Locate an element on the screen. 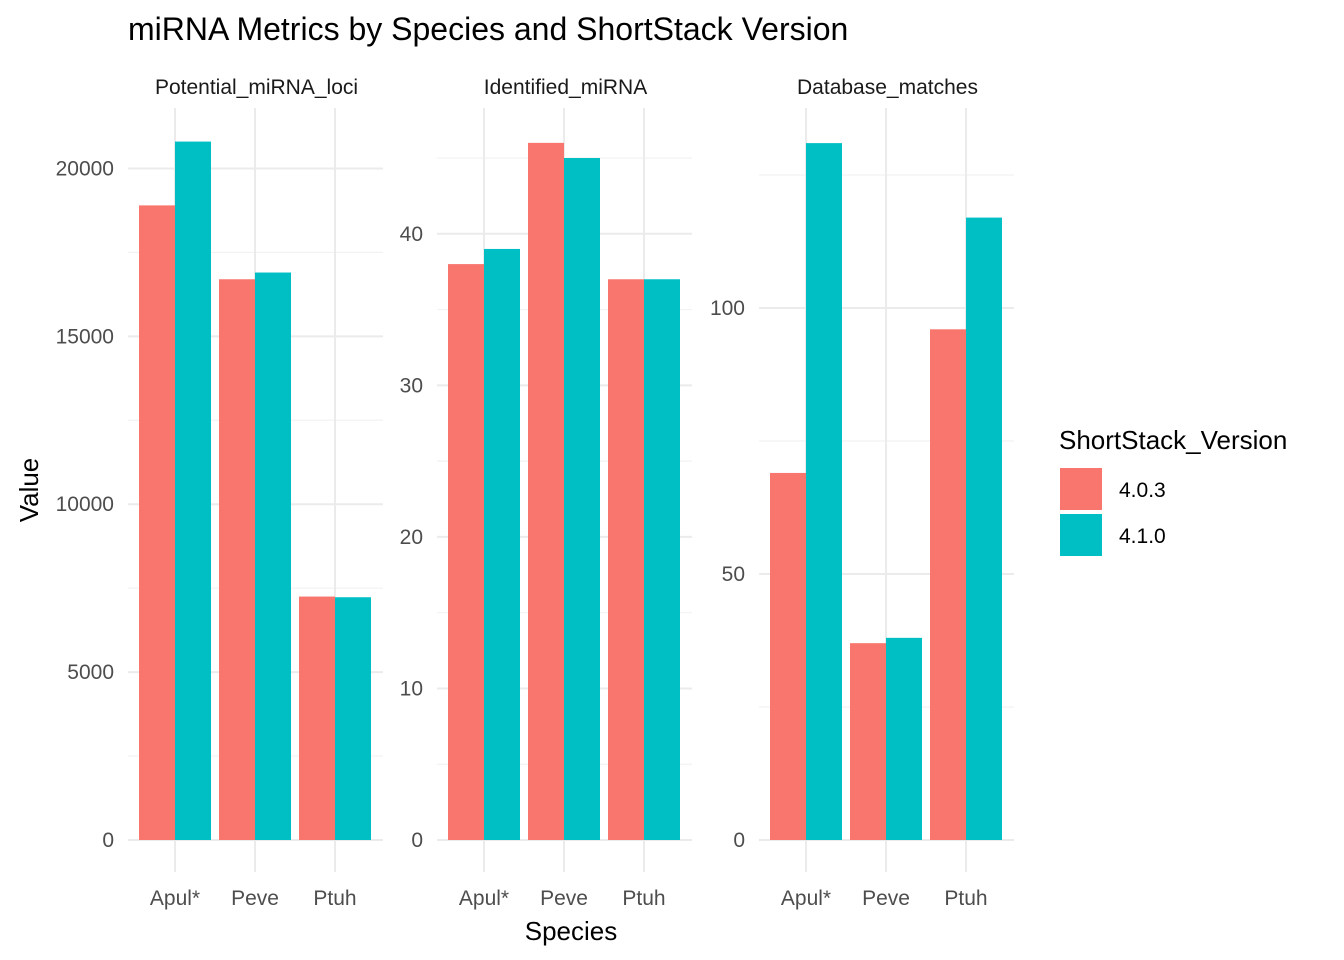 The height and width of the screenshot is (960, 1344). y-tick-label: 20000 is located at coordinates (85, 168).